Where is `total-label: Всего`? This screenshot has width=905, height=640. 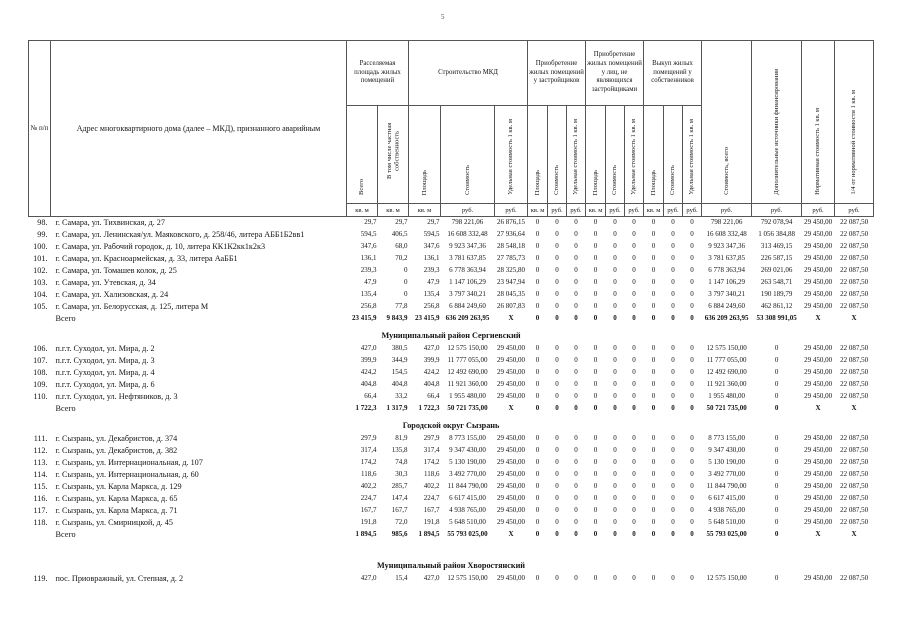
total-label: Всего is located at coordinates (65, 319).